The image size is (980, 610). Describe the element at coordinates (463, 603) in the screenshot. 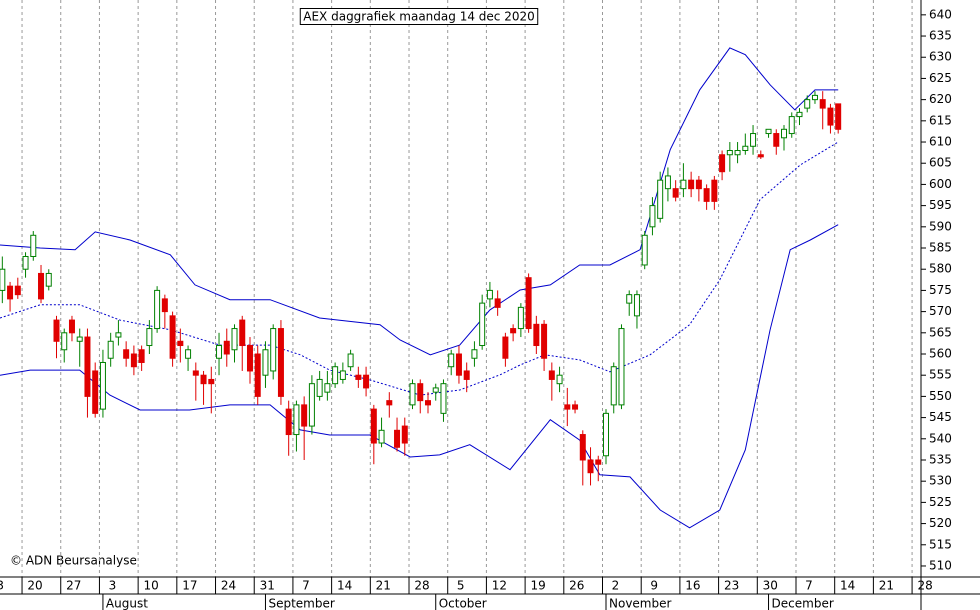

I see `month-label: October` at that location.